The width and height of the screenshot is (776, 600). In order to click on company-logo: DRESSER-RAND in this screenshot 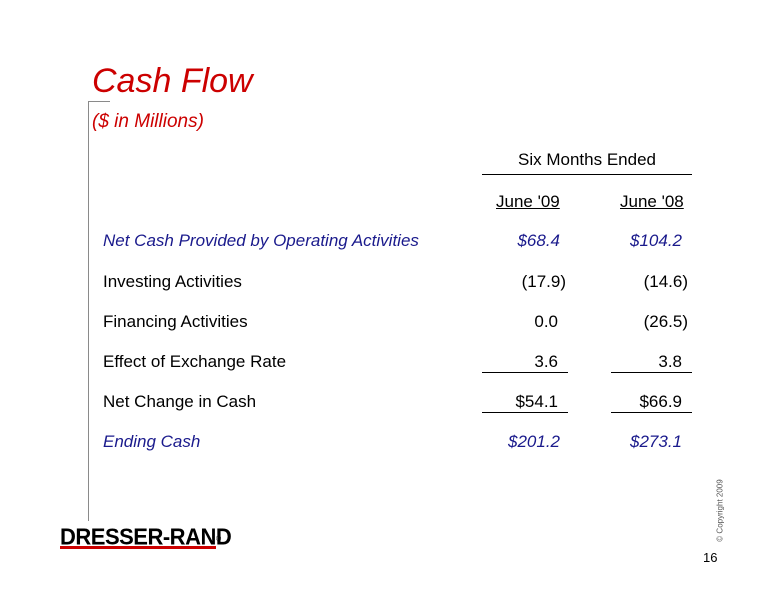, I will do `click(146, 536)`.